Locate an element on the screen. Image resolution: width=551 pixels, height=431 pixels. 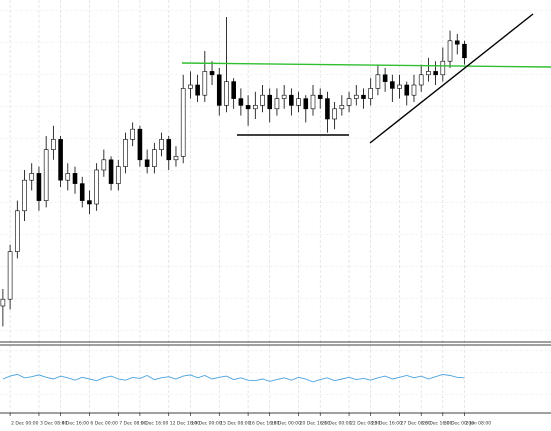
x-tick-label: 23 Dec 16:00 is located at coordinates (387, 424).